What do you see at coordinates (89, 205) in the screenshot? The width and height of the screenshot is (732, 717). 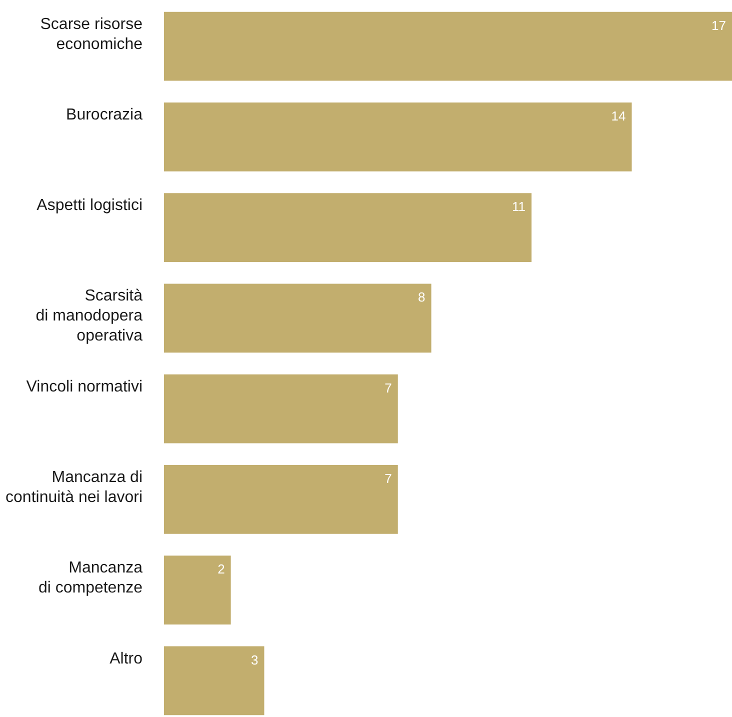 I see `y-tick-label: Aspetti logistici` at bounding box center [89, 205].